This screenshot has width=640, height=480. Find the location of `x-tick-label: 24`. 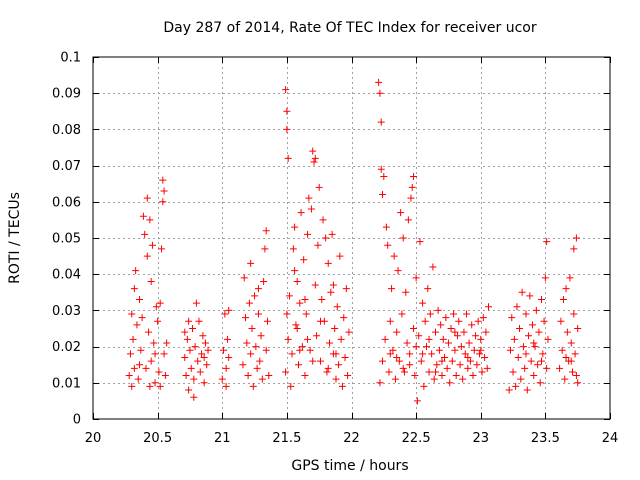

x-tick-label: 24 is located at coordinates (610, 438).